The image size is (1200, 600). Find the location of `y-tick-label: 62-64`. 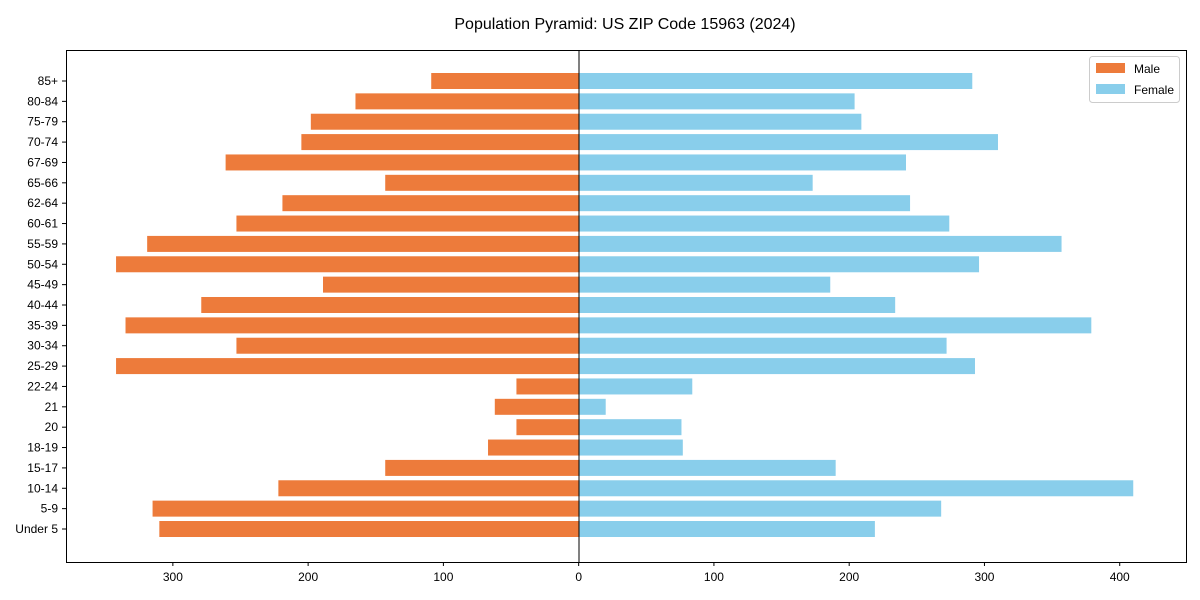

y-tick-label: 62-64 is located at coordinates (42, 203).